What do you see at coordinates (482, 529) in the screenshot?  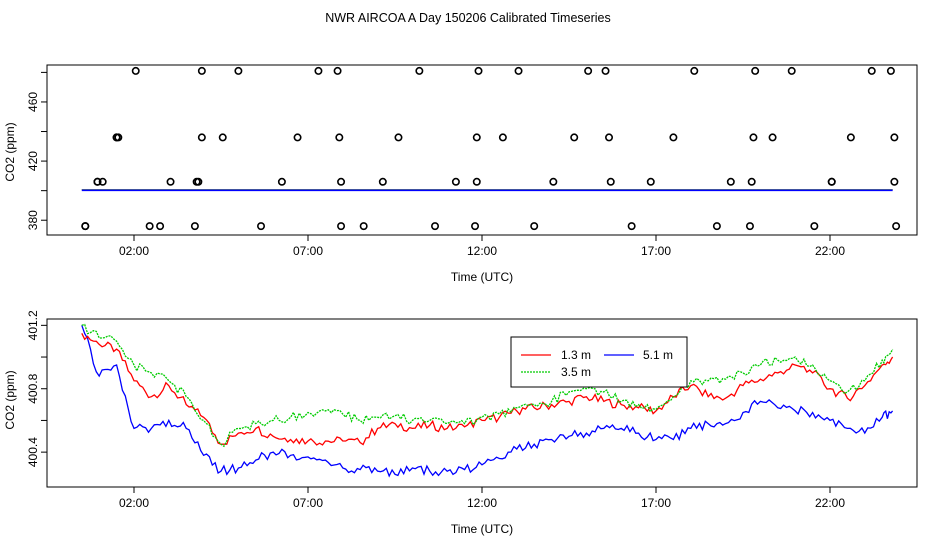 I see `bottom-x-axis-label: Time (UTC)` at bounding box center [482, 529].